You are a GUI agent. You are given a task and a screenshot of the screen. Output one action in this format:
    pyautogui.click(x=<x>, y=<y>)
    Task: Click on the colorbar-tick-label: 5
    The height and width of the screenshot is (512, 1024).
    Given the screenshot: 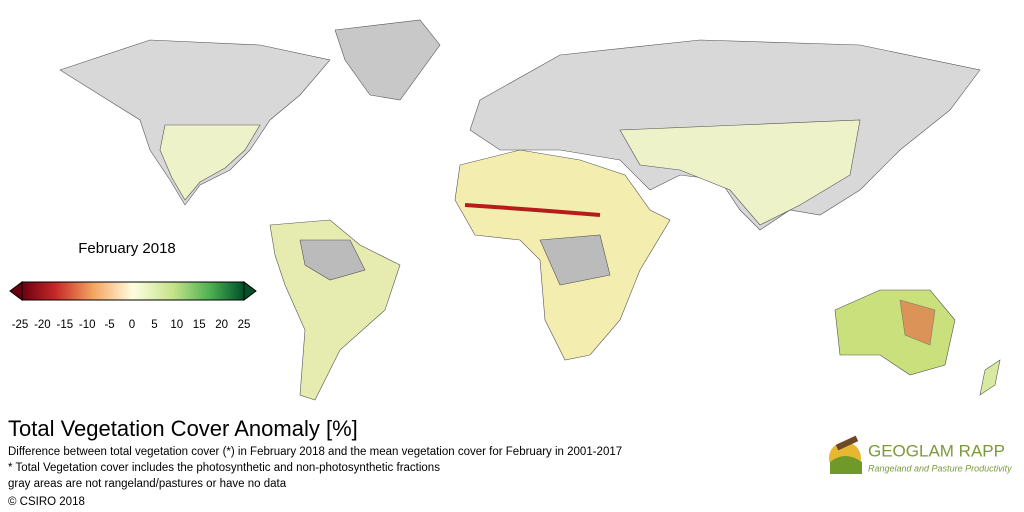 What is the action you would take?
    pyautogui.click(x=154, y=325)
    